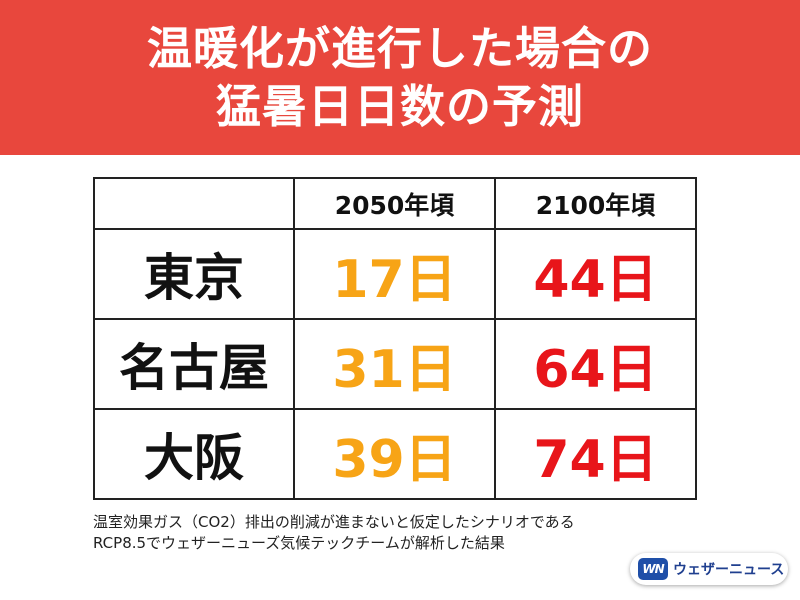  I want to click on weathernews-logo: WN ウェザーニュース, so click(709, 569).